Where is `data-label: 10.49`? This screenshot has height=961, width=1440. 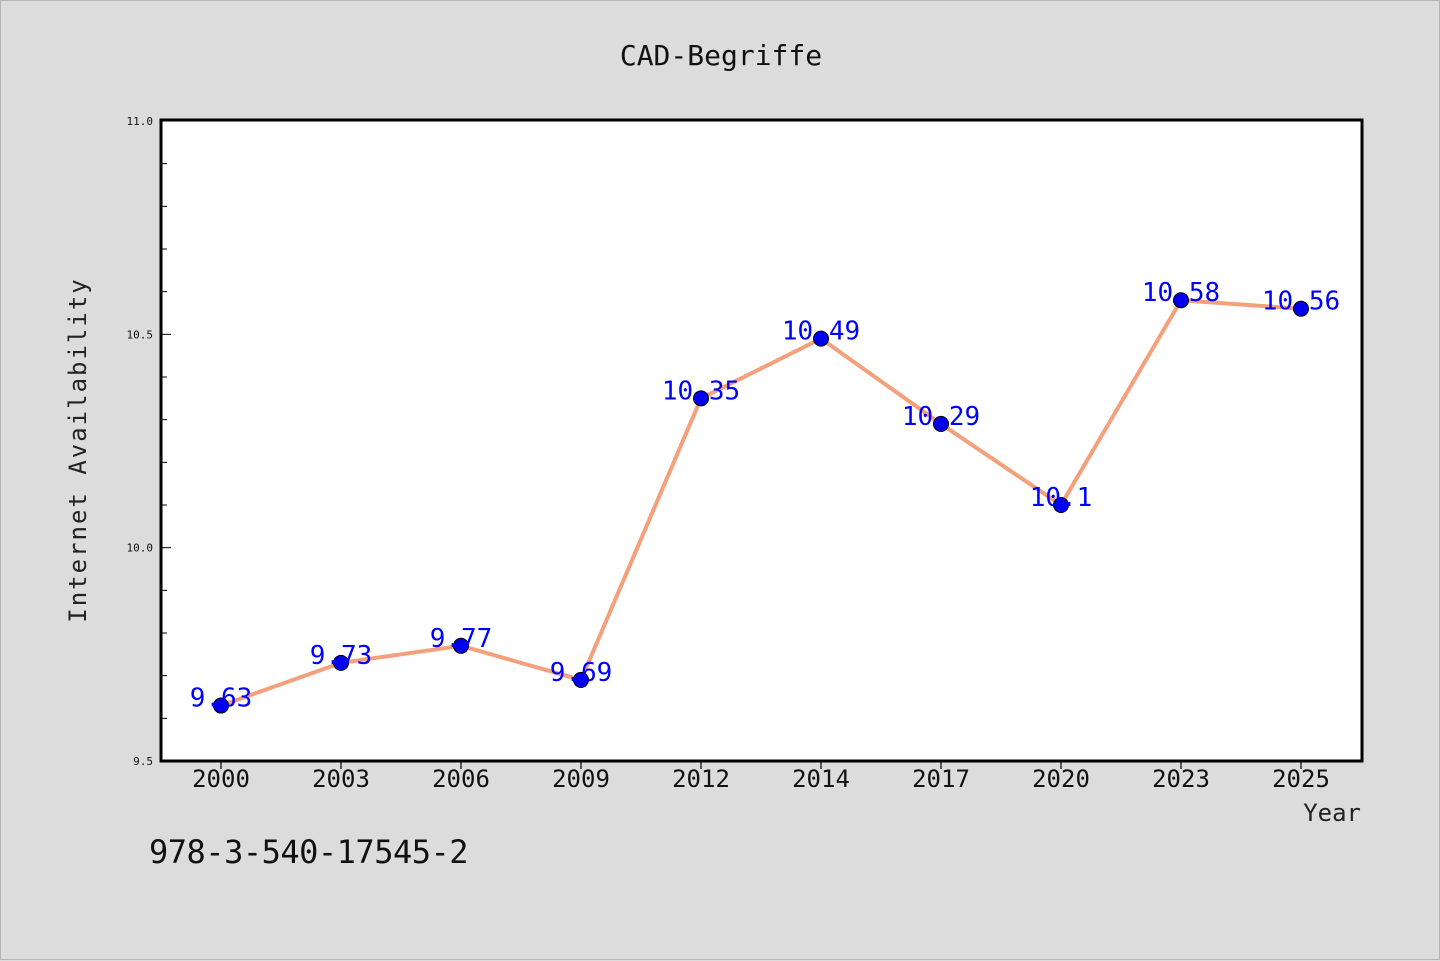
data-label: 10.49 is located at coordinates (821, 332).